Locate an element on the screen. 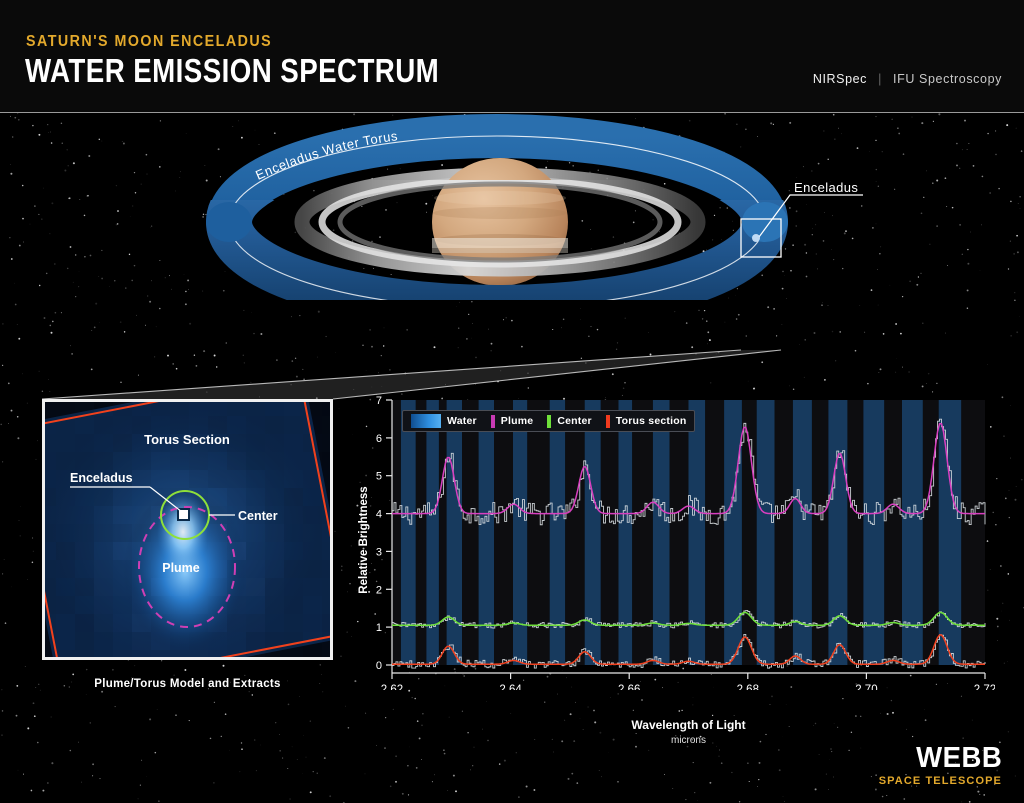  legend-label: Torus section is located at coordinates (651, 421).